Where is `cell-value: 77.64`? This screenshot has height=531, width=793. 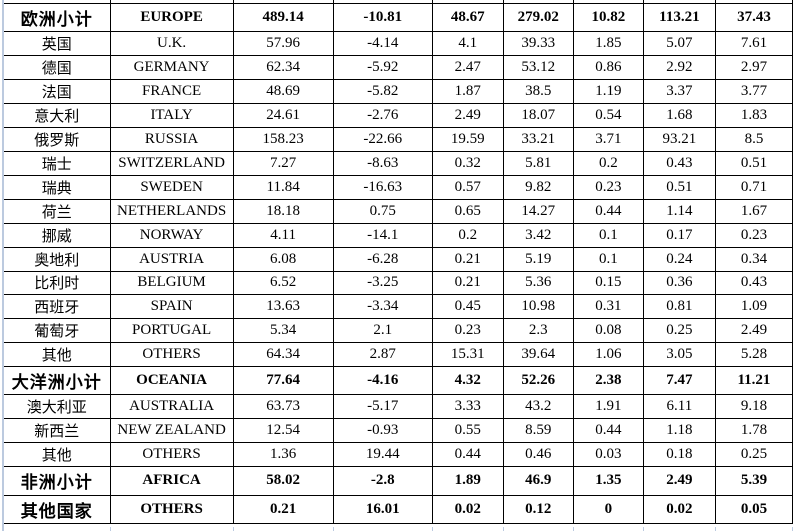 cell-value: 77.64 is located at coordinates (283, 381).